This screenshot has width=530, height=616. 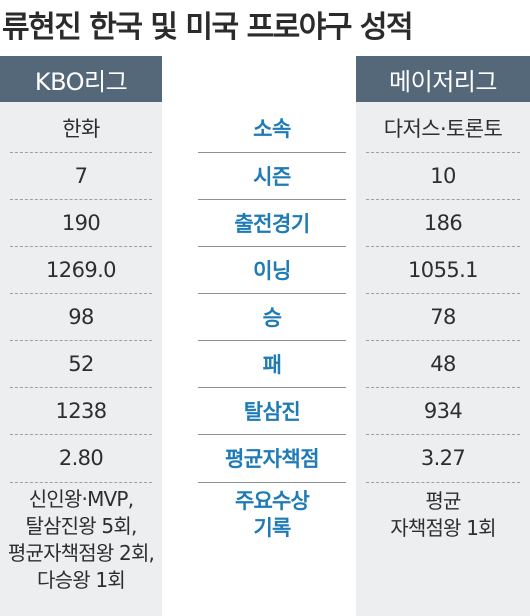 What do you see at coordinates (443, 528) in the screenshot?
I see `award-line: 자책점왕 1회` at bounding box center [443, 528].